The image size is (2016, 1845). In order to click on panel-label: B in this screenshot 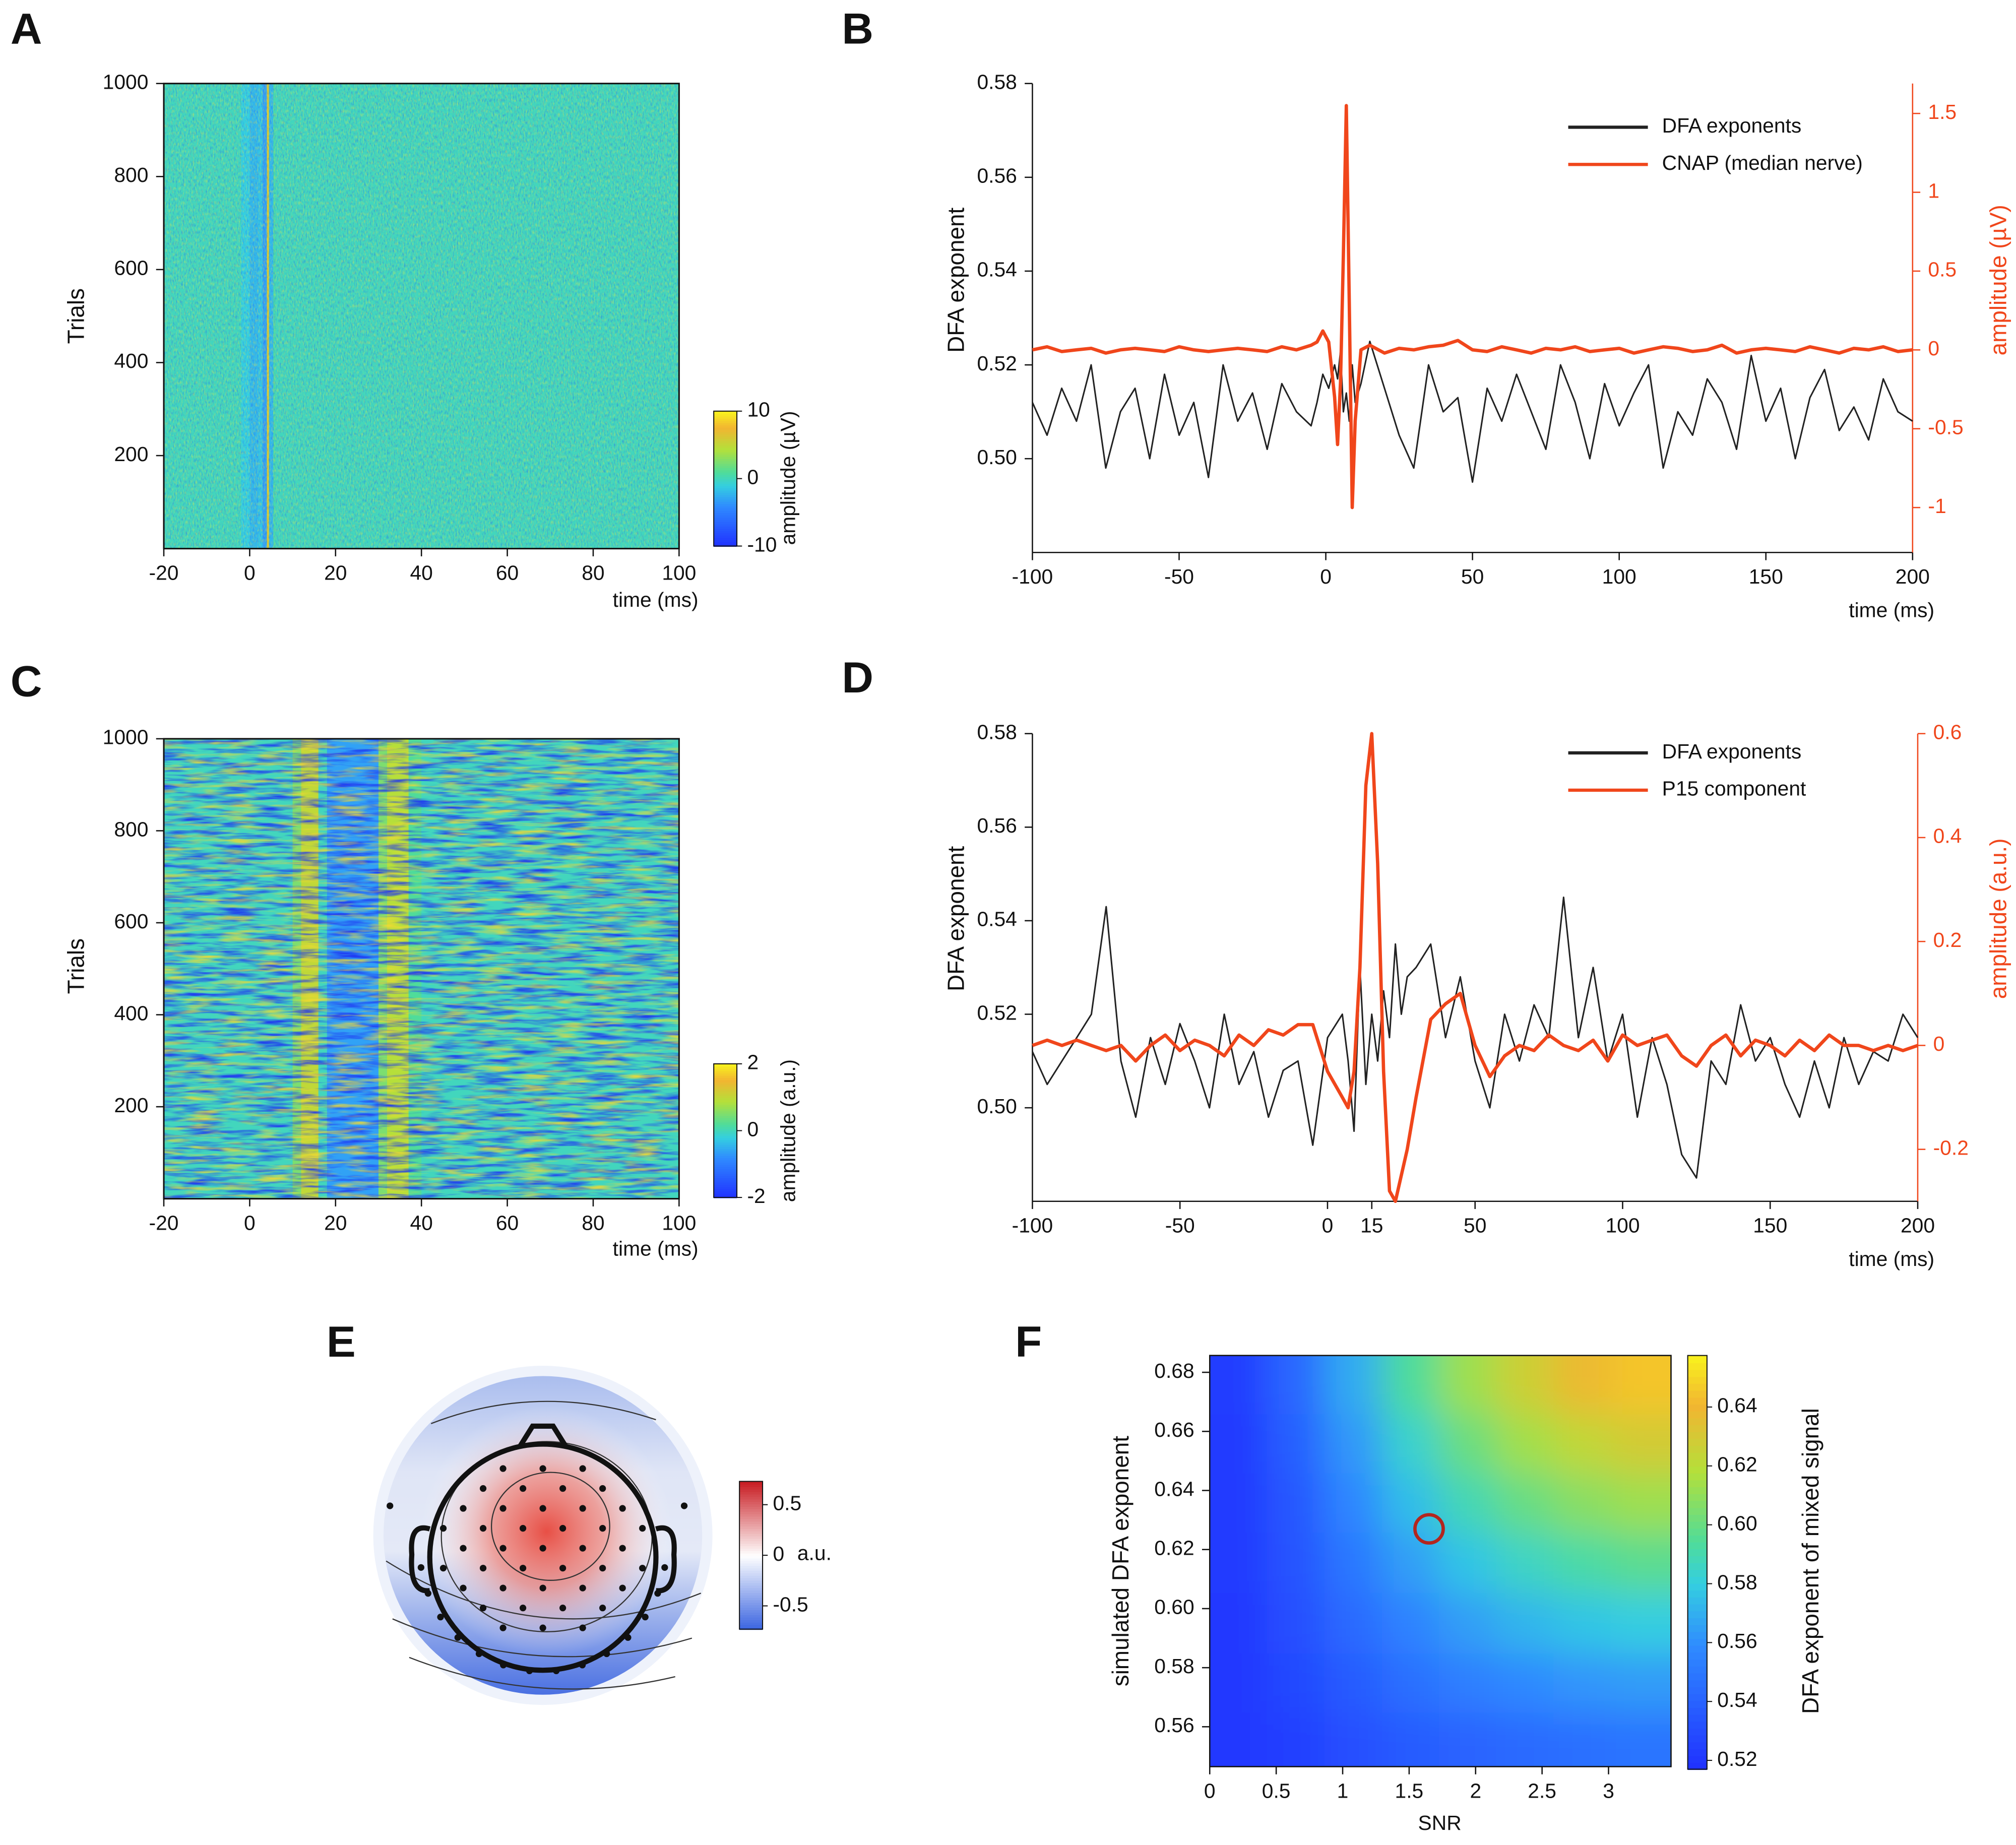, I will do `click(857, 29)`.